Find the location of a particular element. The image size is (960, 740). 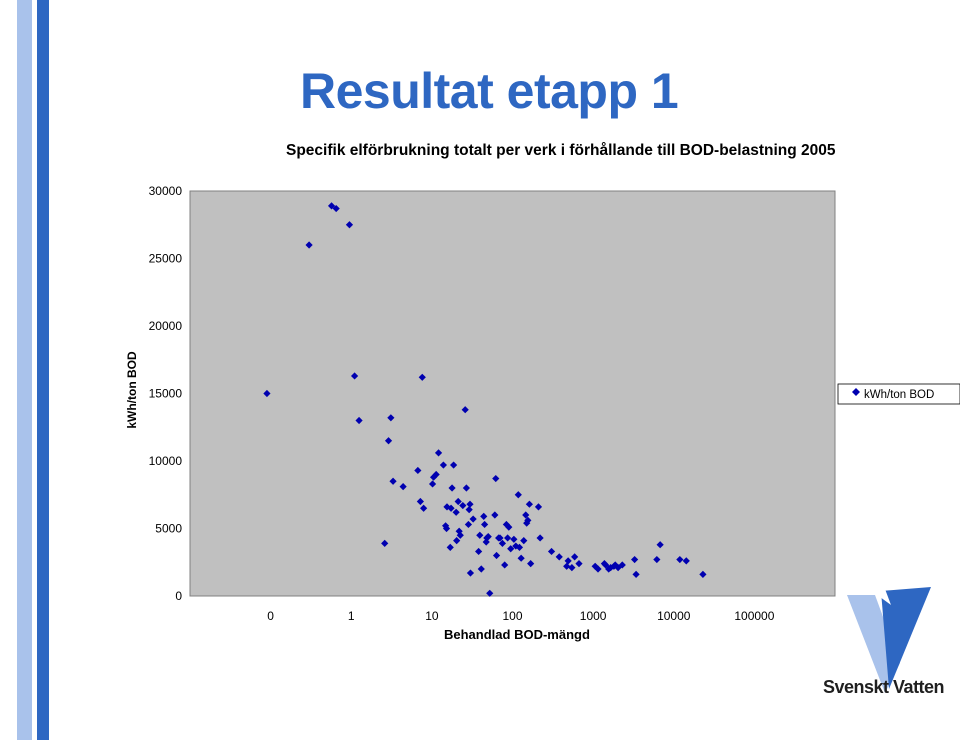

logo-text: Svenskt Vatten is located at coordinates (884, 687).